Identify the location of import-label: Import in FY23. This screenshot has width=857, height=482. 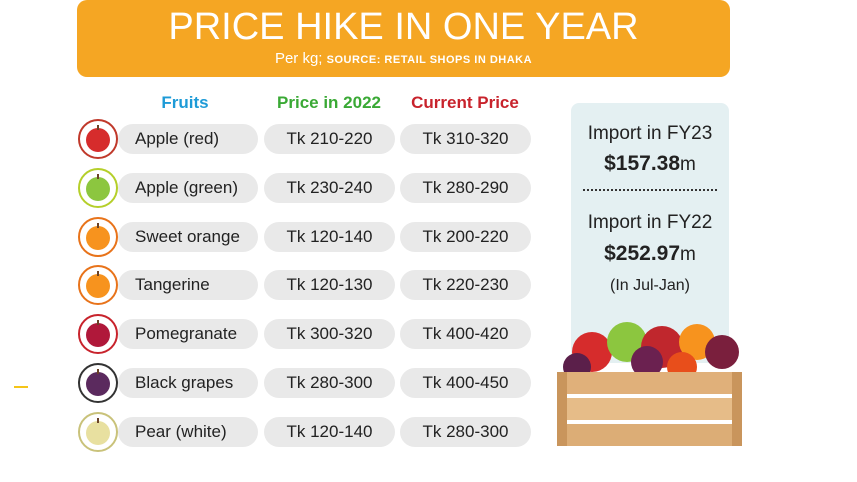
(650, 133).